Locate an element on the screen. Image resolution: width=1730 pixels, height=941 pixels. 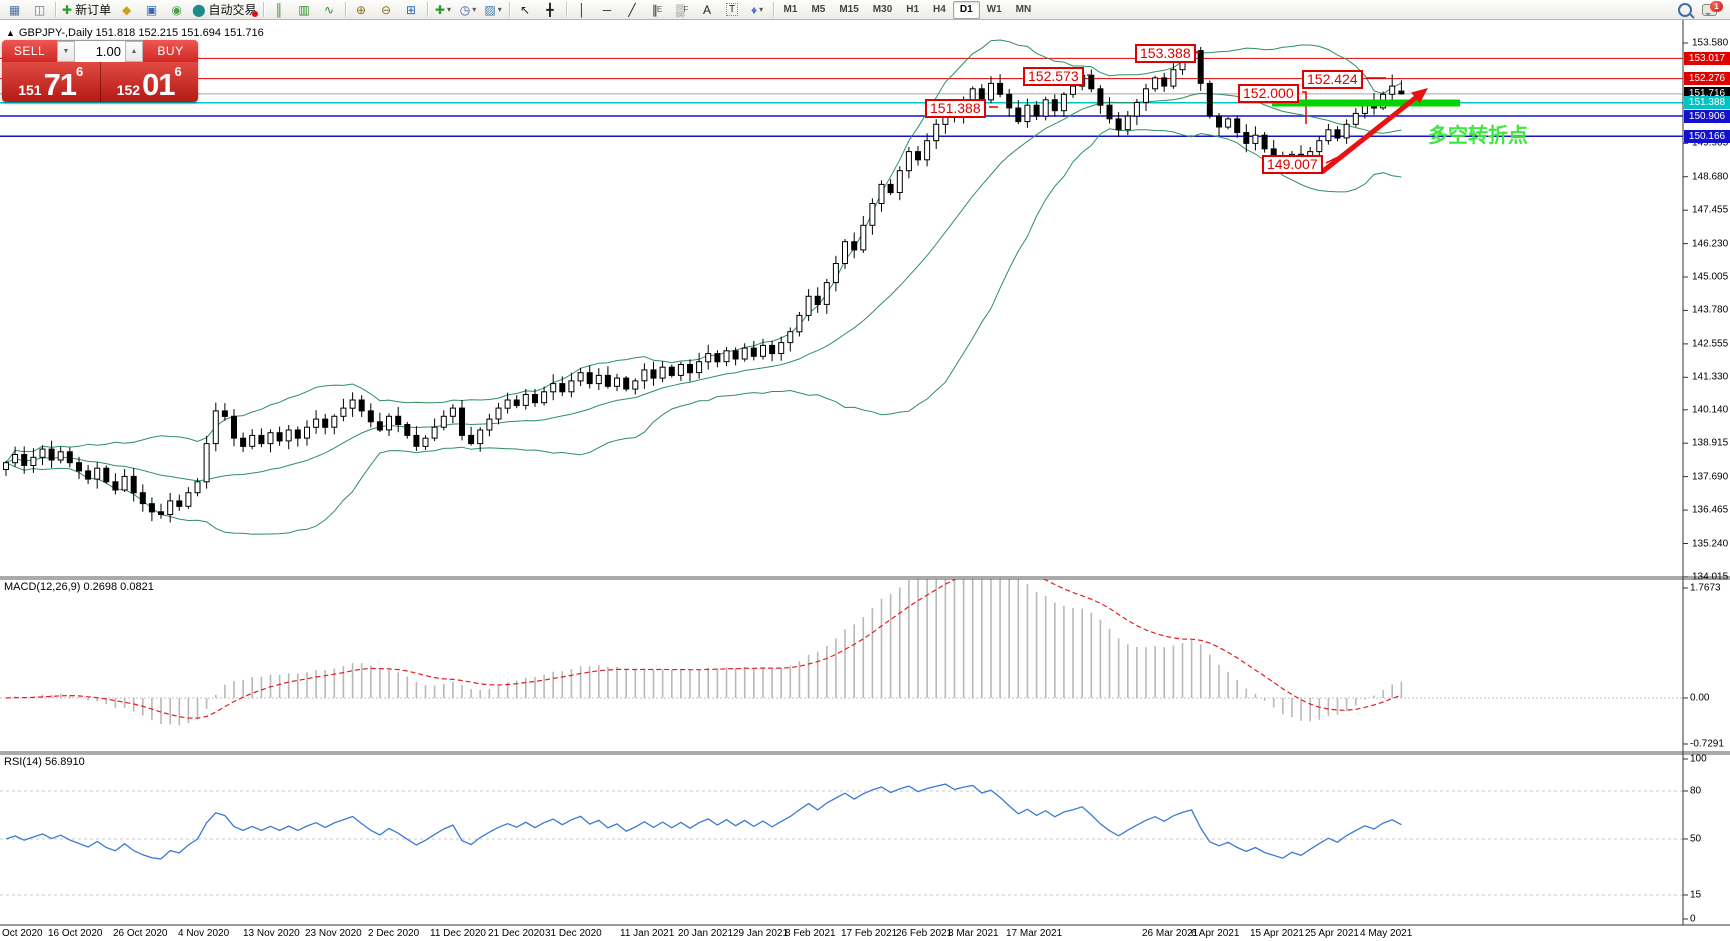
channel-button: ∥ E is located at coordinates (657, 10).